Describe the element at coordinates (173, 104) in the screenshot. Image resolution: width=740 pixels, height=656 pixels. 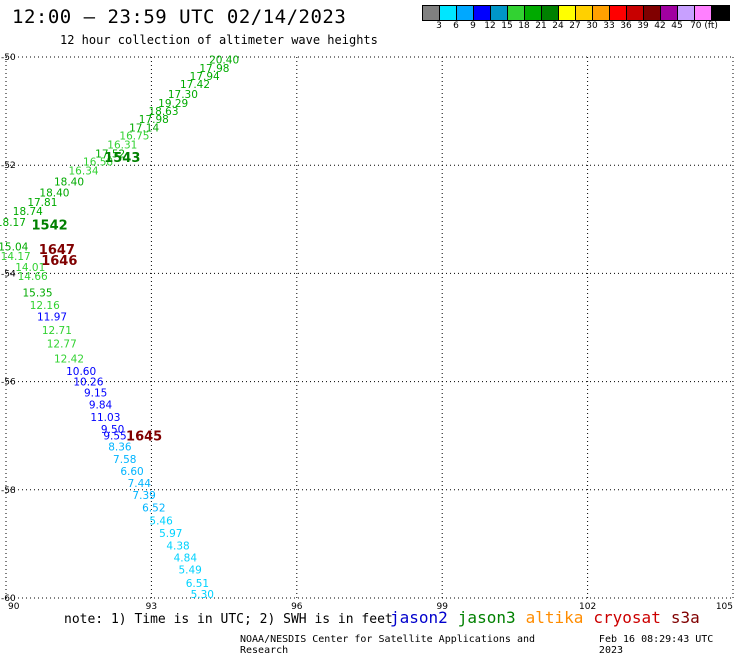
I see `wave-height-value: 19.29` at that location.